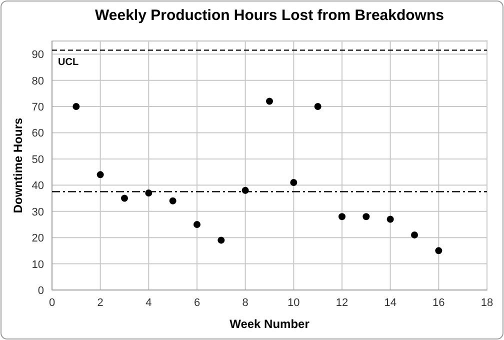 Image resolution: width=504 pixels, height=340 pixels. I want to click on x-tick-label: 16, so click(438, 303).